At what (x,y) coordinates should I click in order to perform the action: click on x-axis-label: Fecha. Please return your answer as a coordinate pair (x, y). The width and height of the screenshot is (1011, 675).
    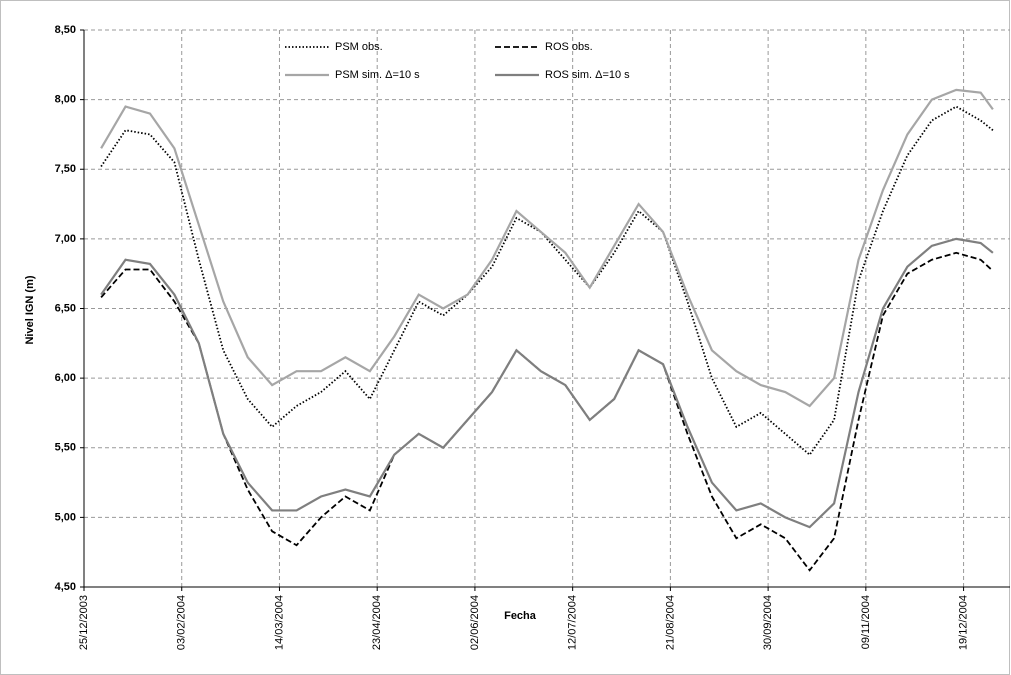
    Looking at the image, I should click on (520, 616).